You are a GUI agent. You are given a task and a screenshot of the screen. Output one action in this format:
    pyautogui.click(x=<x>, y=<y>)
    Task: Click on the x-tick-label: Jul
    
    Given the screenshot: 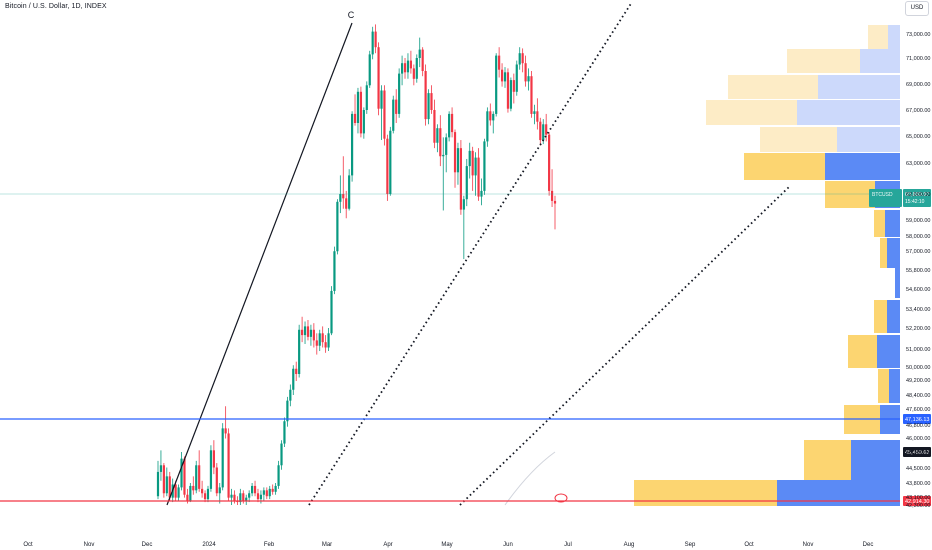 What is the action you would take?
    pyautogui.click(x=568, y=545)
    